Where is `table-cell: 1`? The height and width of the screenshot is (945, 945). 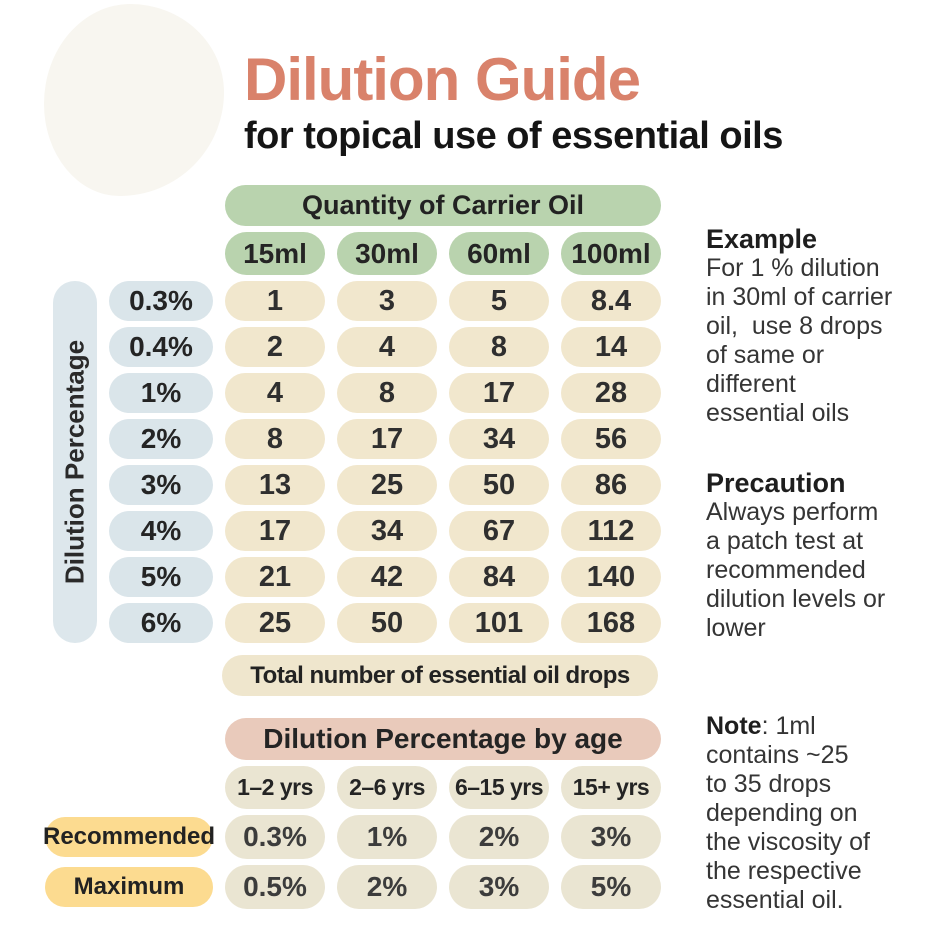
table-cell: 1 is located at coordinates (275, 301).